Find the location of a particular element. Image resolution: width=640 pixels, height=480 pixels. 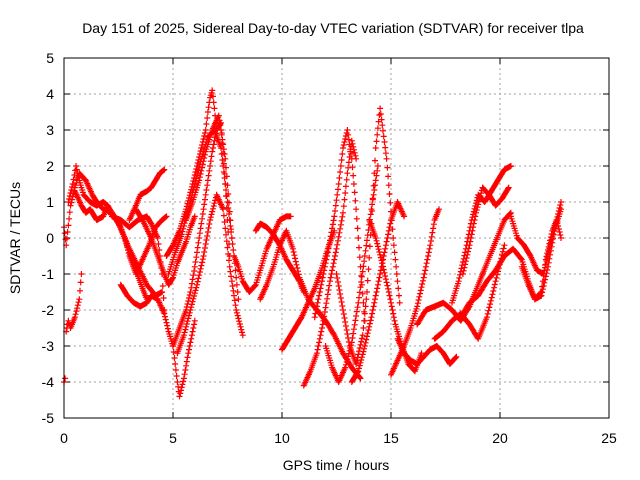

y-tick-label: 3 is located at coordinates (50, 130).